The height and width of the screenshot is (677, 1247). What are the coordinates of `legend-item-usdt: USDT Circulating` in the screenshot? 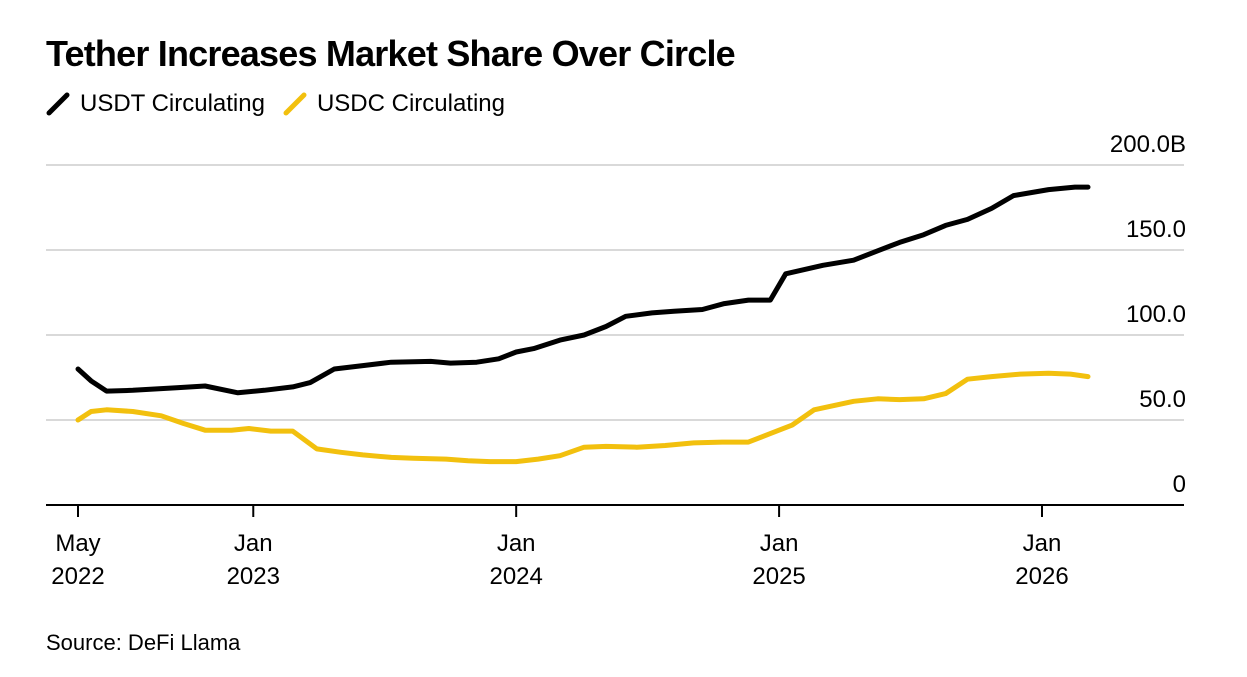 It's located at (155, 104).